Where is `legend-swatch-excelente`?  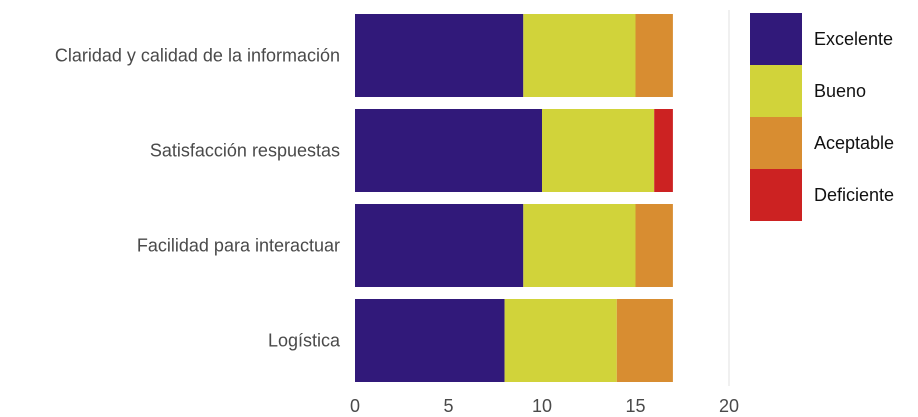
legend-swatch-excelente is located at coordinates (776, 39).